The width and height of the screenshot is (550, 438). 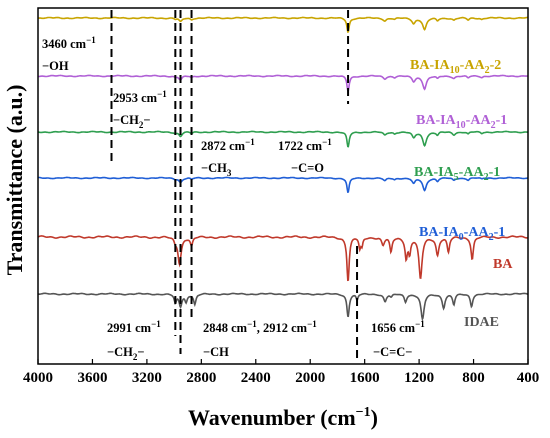 I want to click on annotation-3460-group: −OH, so click(x=55, y=66).